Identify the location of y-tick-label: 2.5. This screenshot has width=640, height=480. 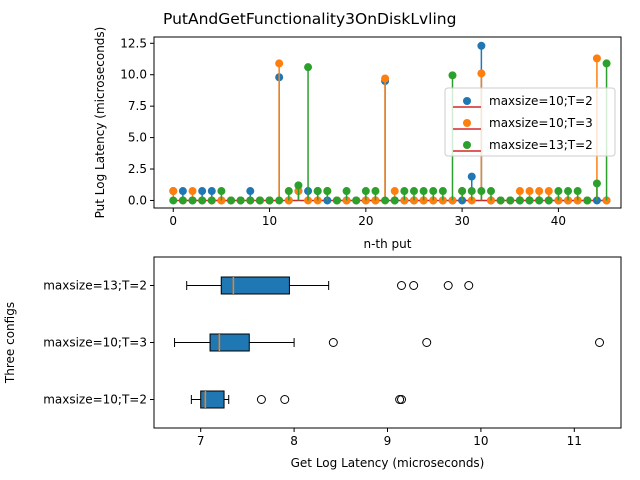
(137, 169).